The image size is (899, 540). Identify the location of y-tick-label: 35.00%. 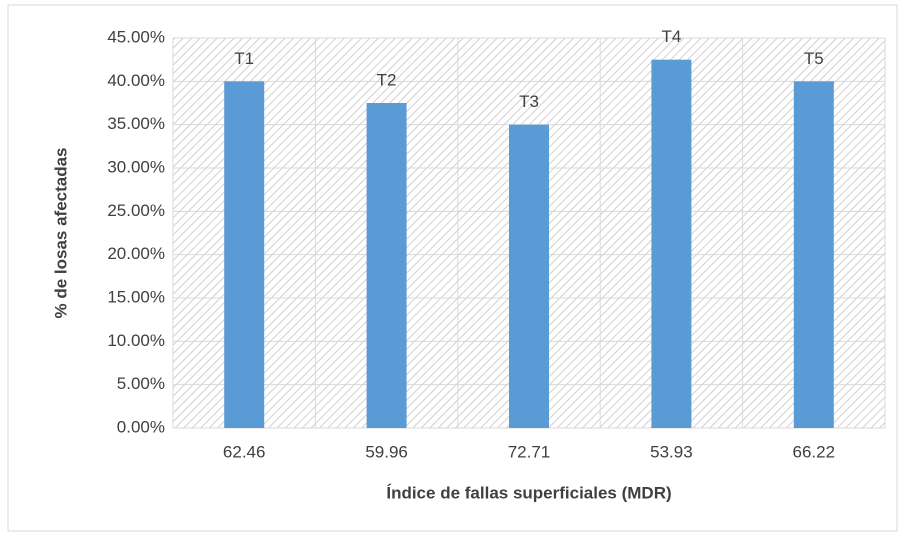
(136, 123).